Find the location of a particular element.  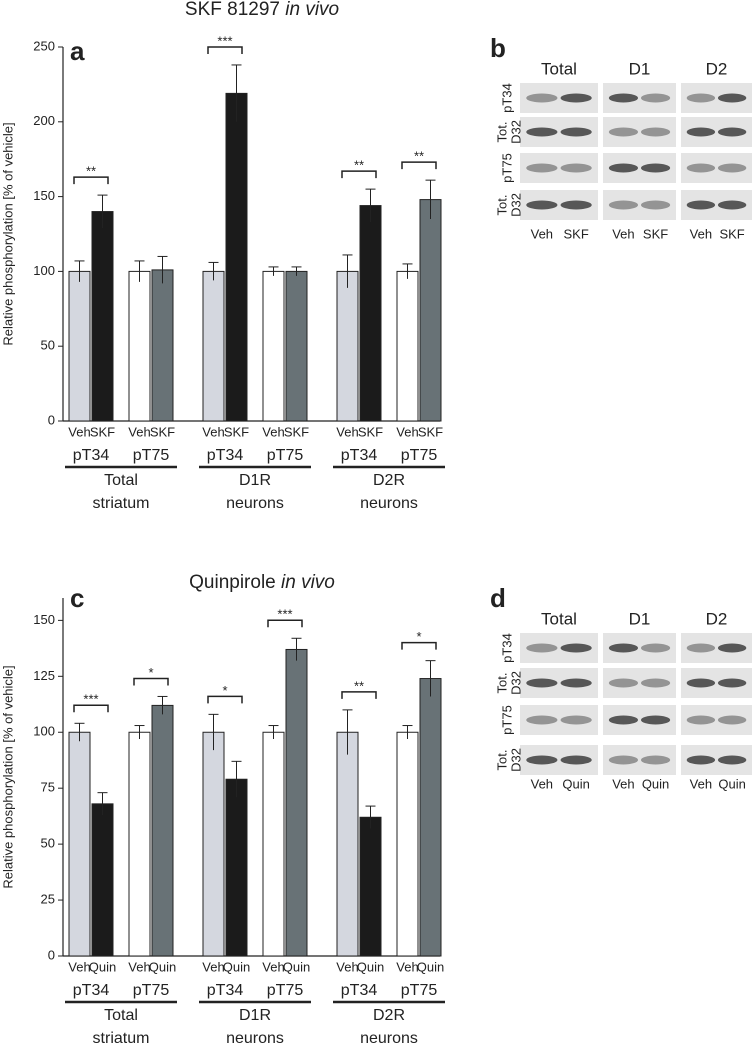

panel-letter: c is located at coordinates (77, 598).